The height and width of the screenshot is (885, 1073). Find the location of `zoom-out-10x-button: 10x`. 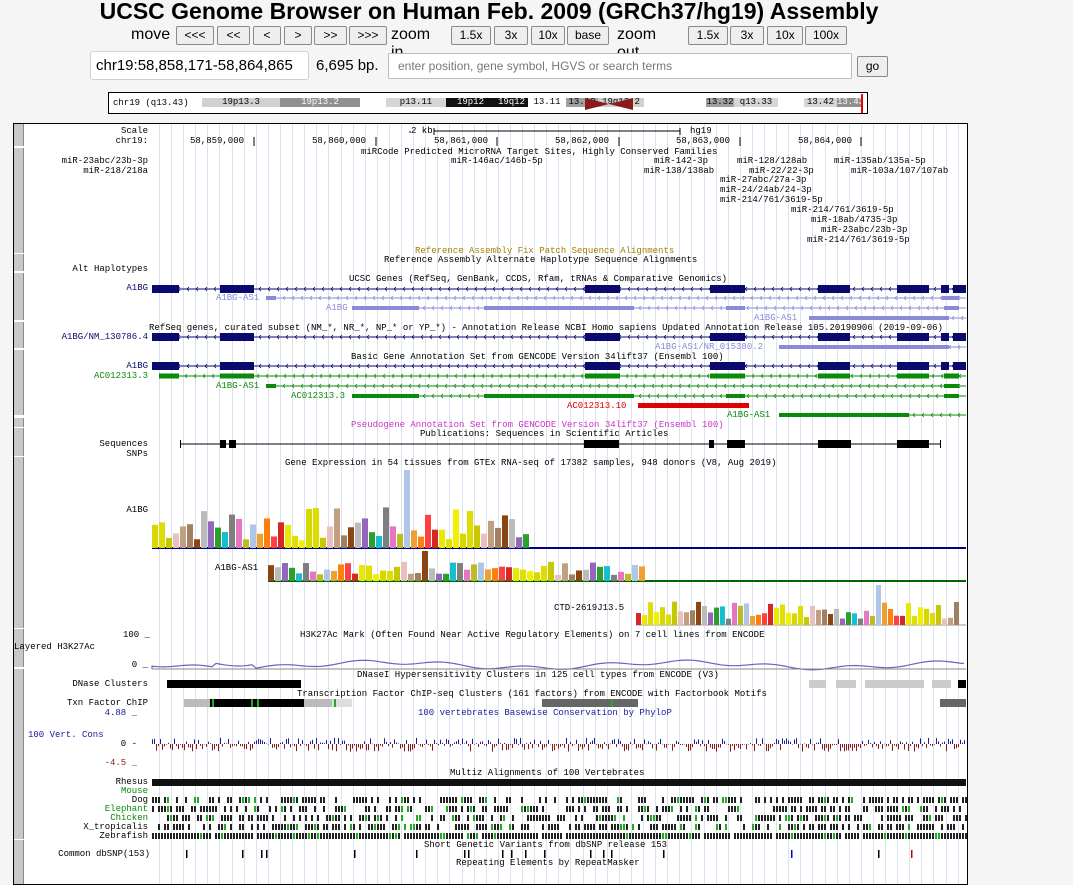

zoom-out-10x-button: 10x is located at coordinates (785, 35).